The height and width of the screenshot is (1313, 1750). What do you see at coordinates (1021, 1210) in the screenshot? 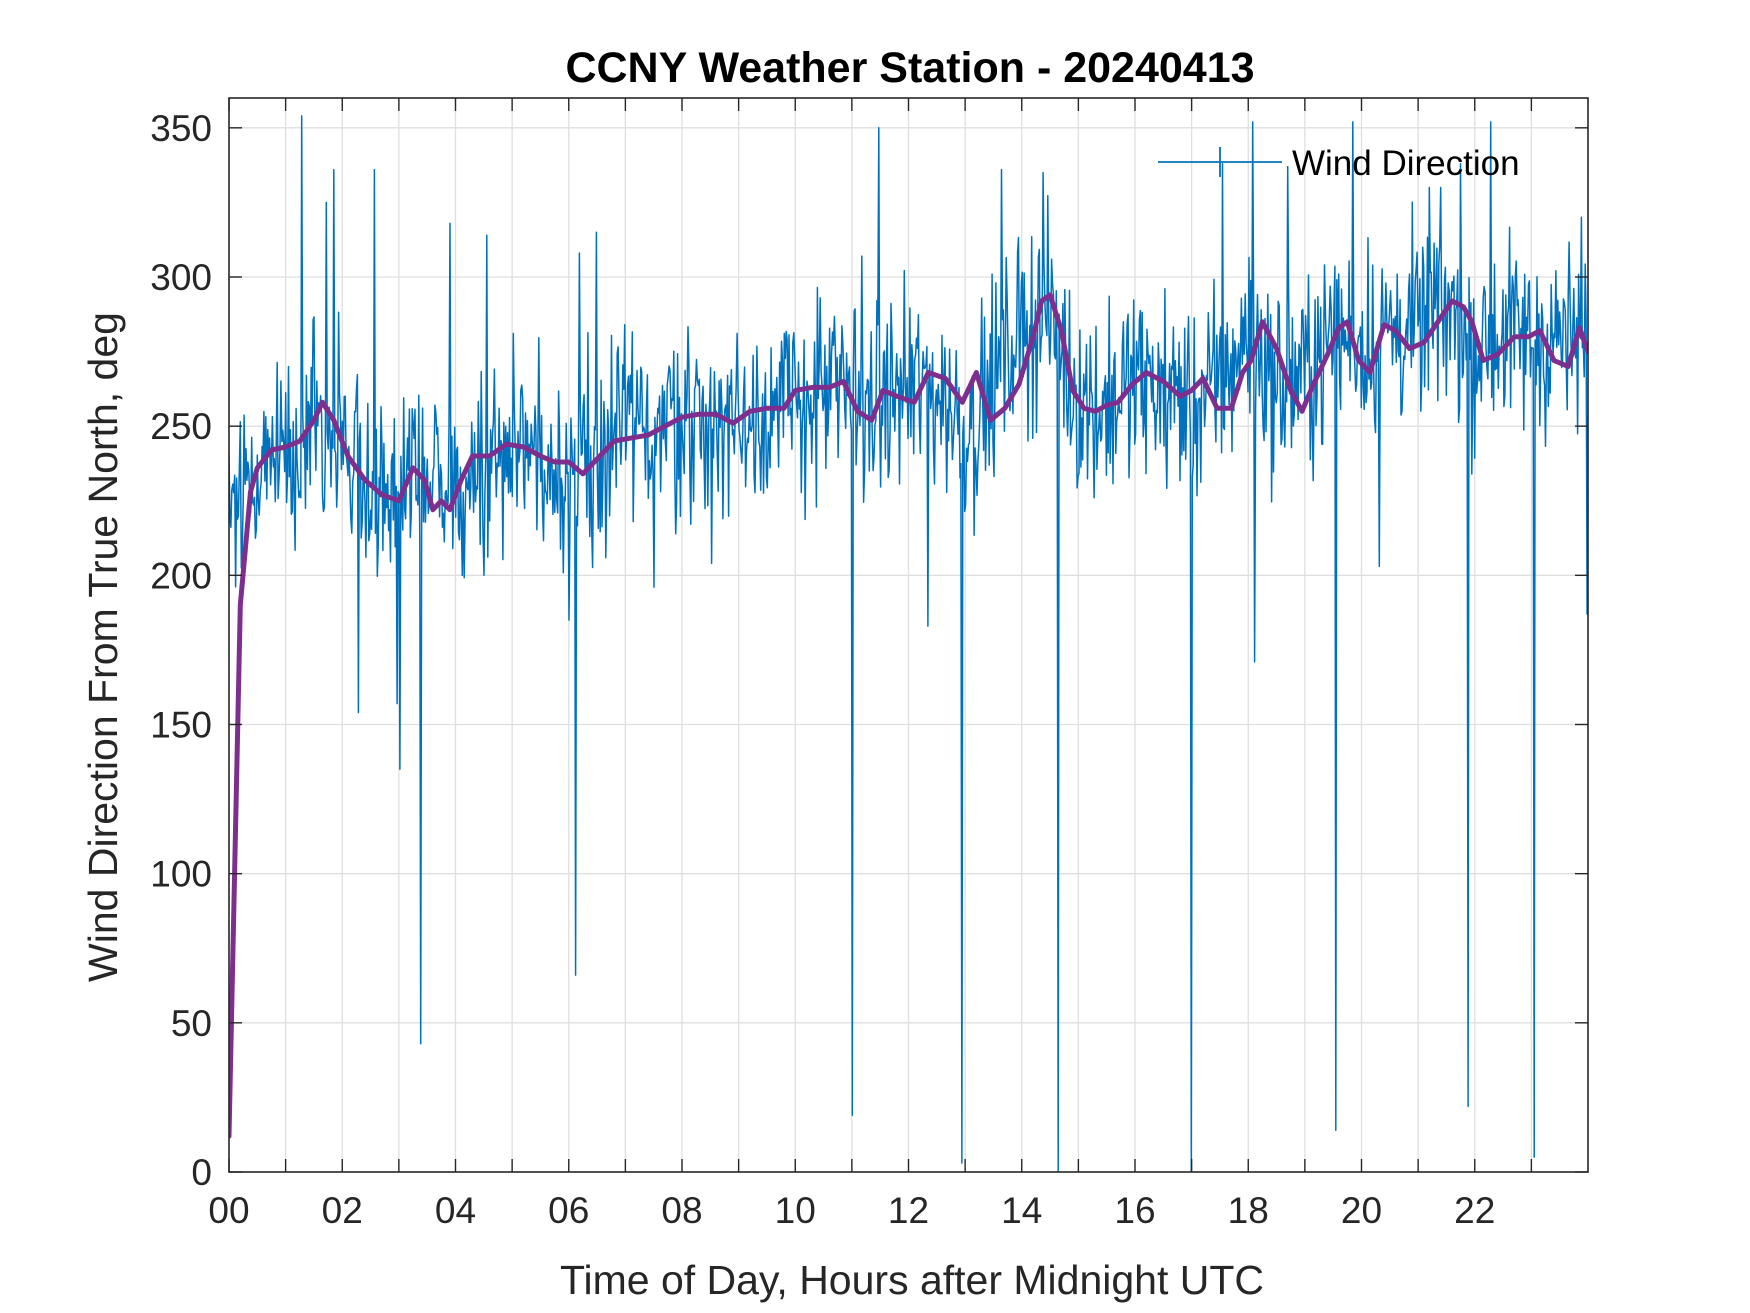
I see `x-tick-label: 14` at bounding box center [1021, 1210].